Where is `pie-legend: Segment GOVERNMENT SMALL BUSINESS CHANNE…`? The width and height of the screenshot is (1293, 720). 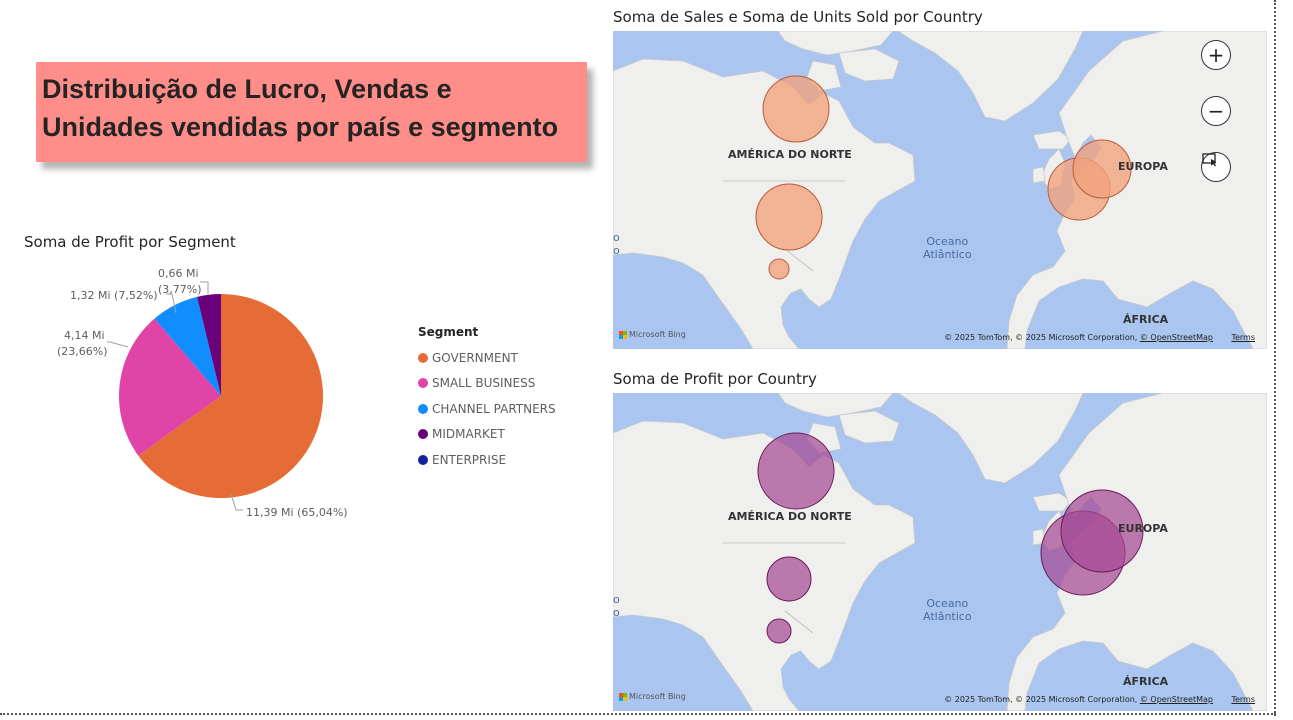
pie-legend: Segment GOVERNMENT SMALL BUSINESS CHANNE… is located at coordinates (487, 399).